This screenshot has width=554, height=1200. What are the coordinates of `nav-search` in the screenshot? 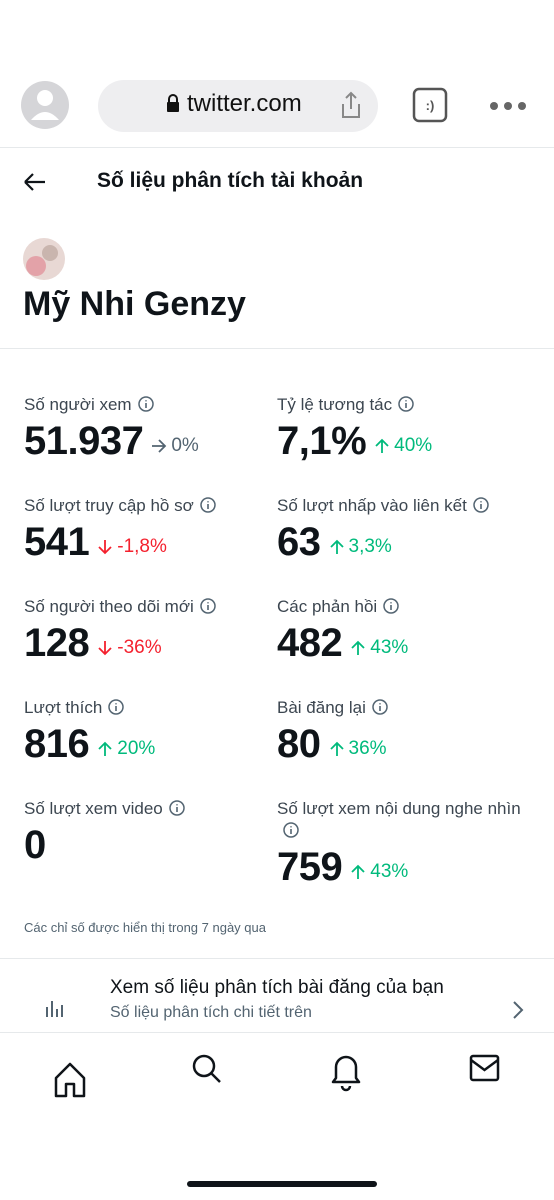 It's located at (206, 1068).